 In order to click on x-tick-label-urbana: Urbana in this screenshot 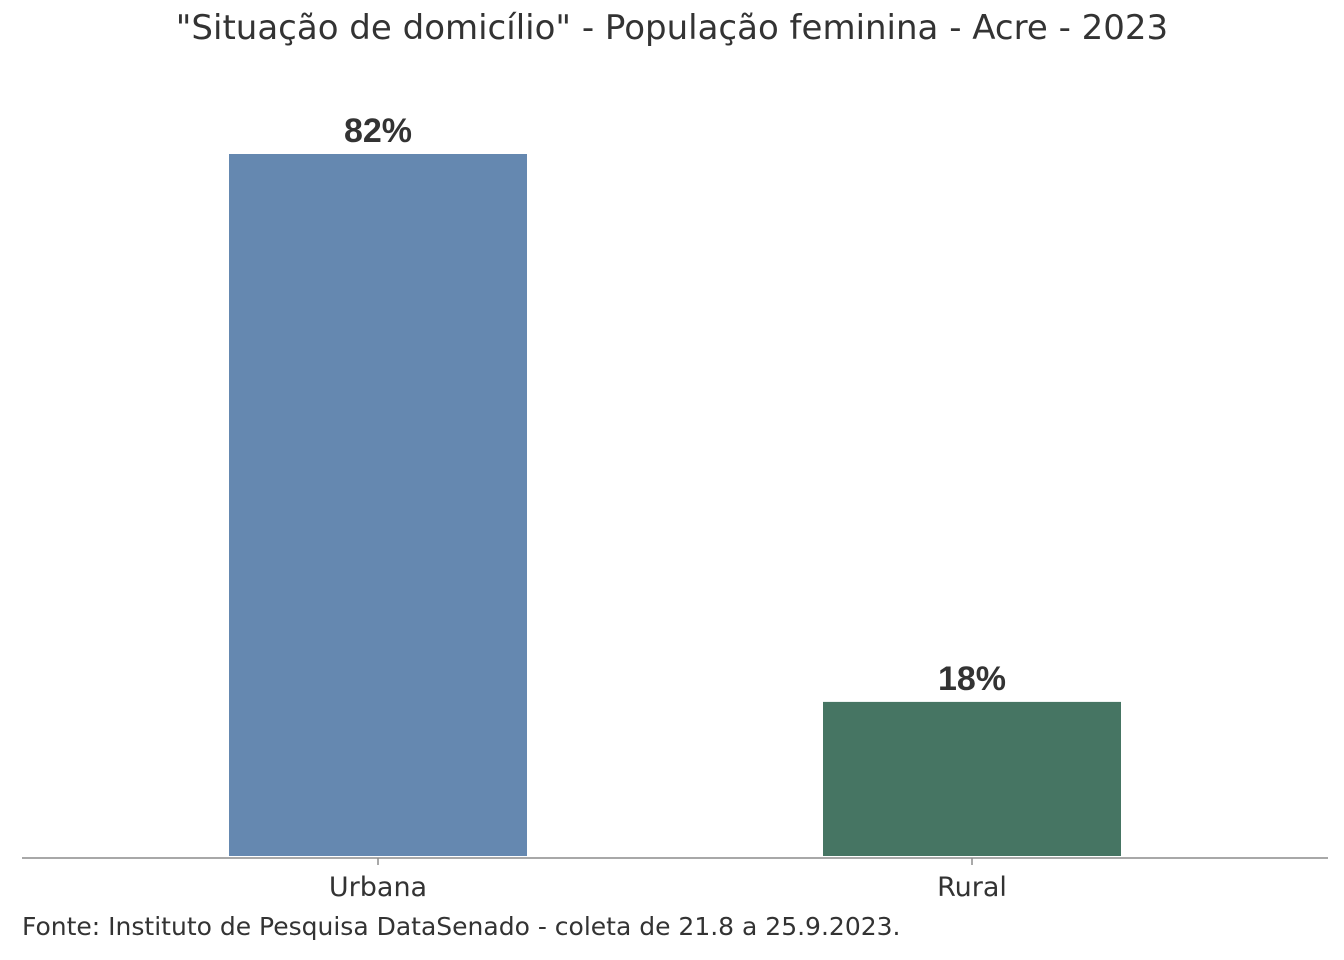, I will do `click(378, 887)`.